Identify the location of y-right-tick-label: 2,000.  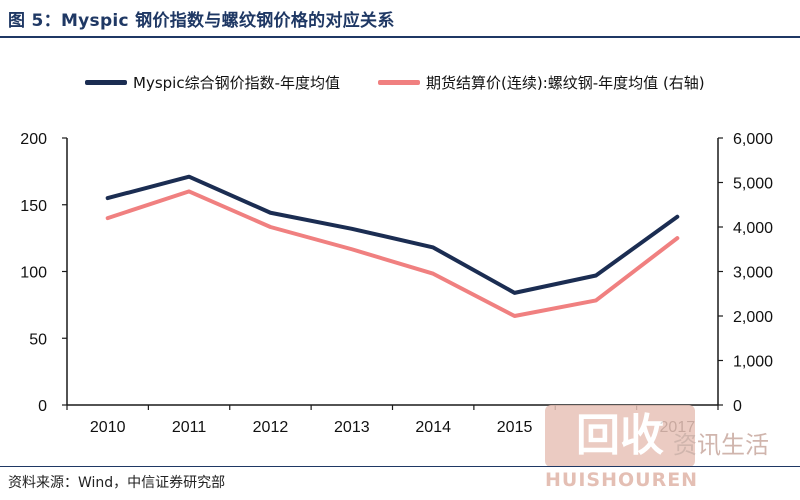
(753, 317).